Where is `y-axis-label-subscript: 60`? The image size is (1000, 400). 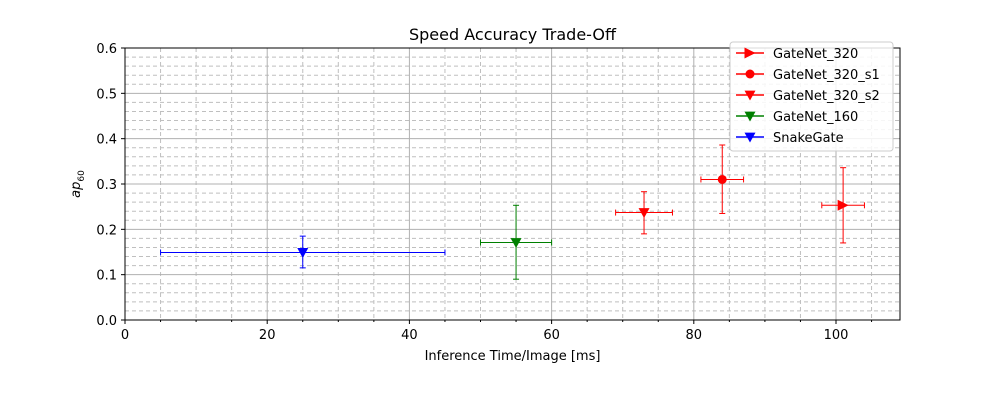
y-axis-label-subscript: 60 is located at coordinates (82, 176).